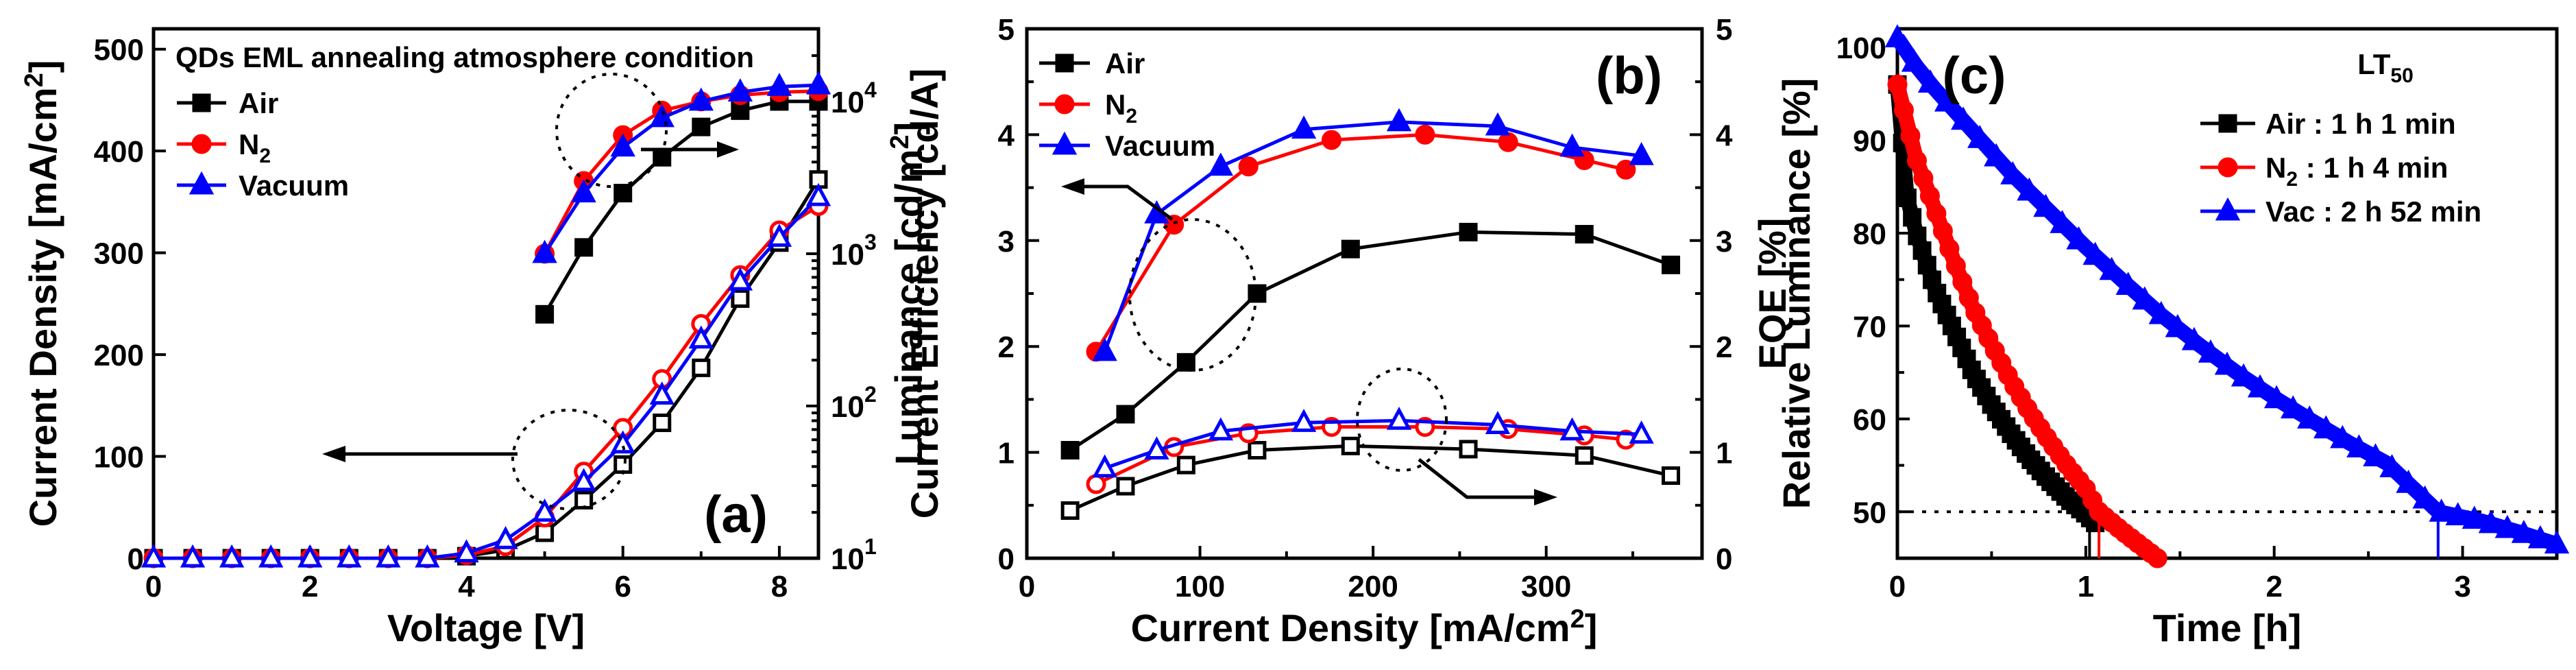 This screenshot has height=670, width=2576. I want to click on panel-b-yright-tick-label: 2, so click(1724, 347).